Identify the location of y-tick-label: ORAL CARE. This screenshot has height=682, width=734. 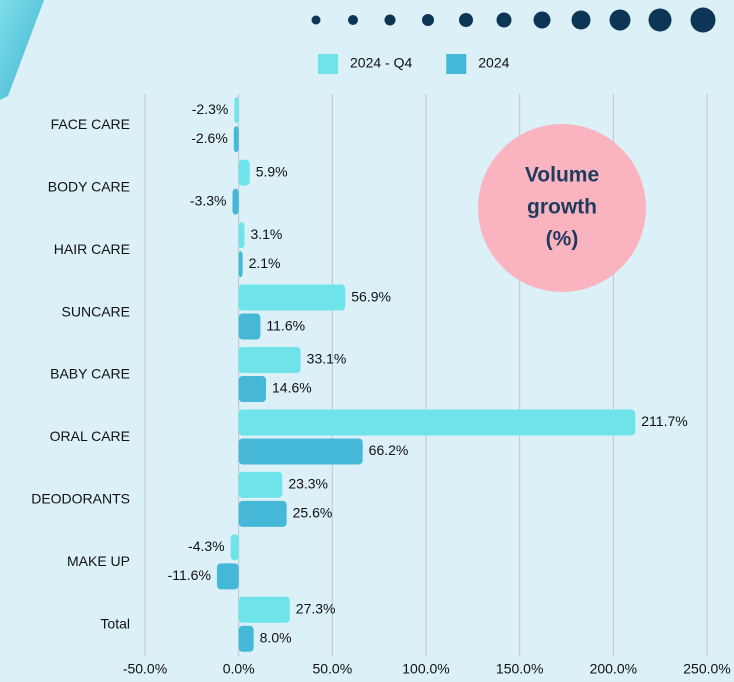
(90, 436).